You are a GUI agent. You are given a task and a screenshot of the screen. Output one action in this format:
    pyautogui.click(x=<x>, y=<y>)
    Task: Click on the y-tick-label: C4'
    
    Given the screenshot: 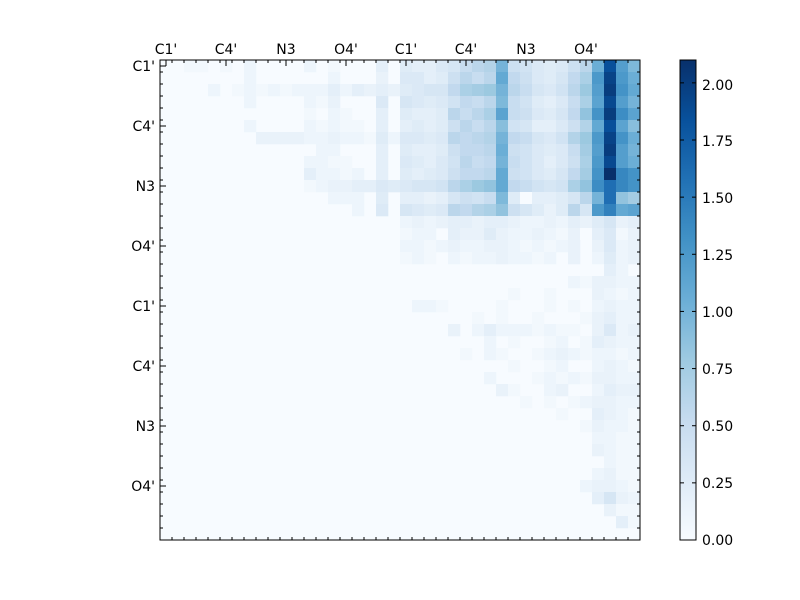 What is the action you would take?
    pyautogui.click(x=143, y=367)
    